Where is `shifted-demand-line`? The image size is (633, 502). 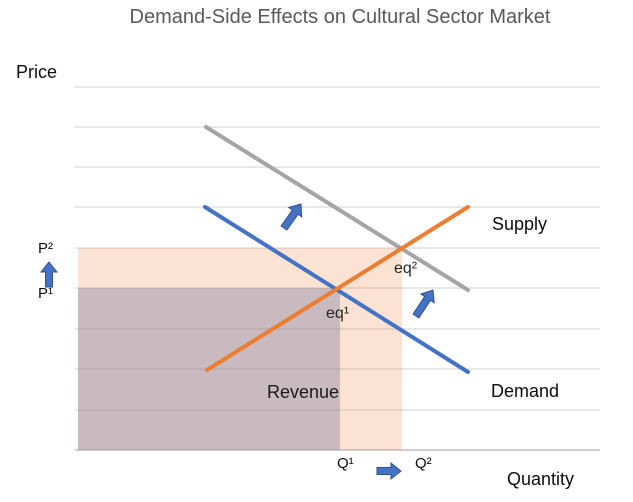
shifted-demand-line is located at coordinates (337, 208).